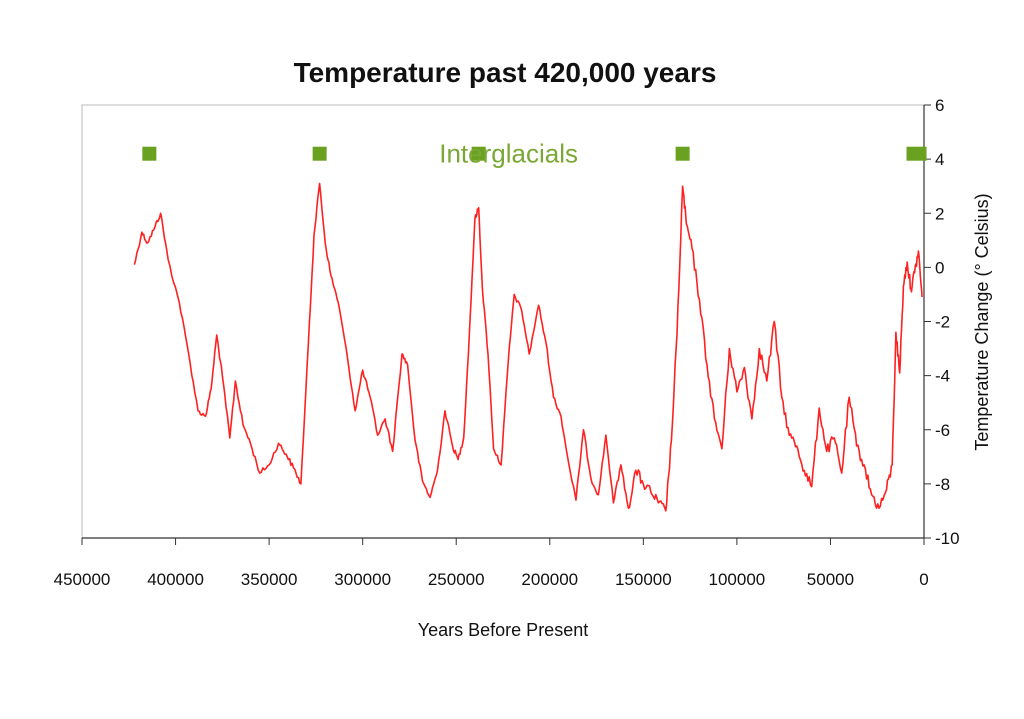 The width and height of the screenshot is (1024, 719). I want to click on x-tick-label: 300000, so click(362, 579).